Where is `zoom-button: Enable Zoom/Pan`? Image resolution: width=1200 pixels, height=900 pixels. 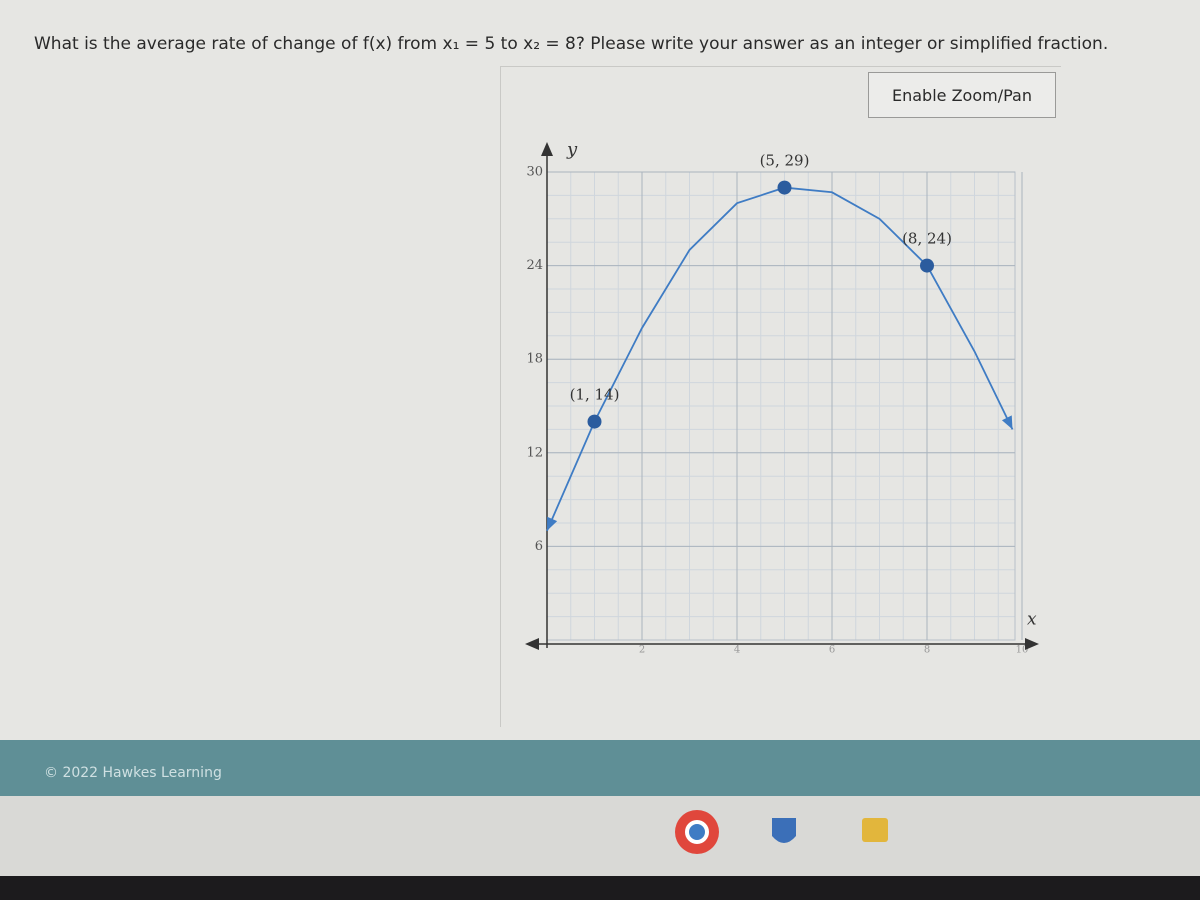 zoom-button: Enable Zoom/Pan is located at coordinates (962, 95).